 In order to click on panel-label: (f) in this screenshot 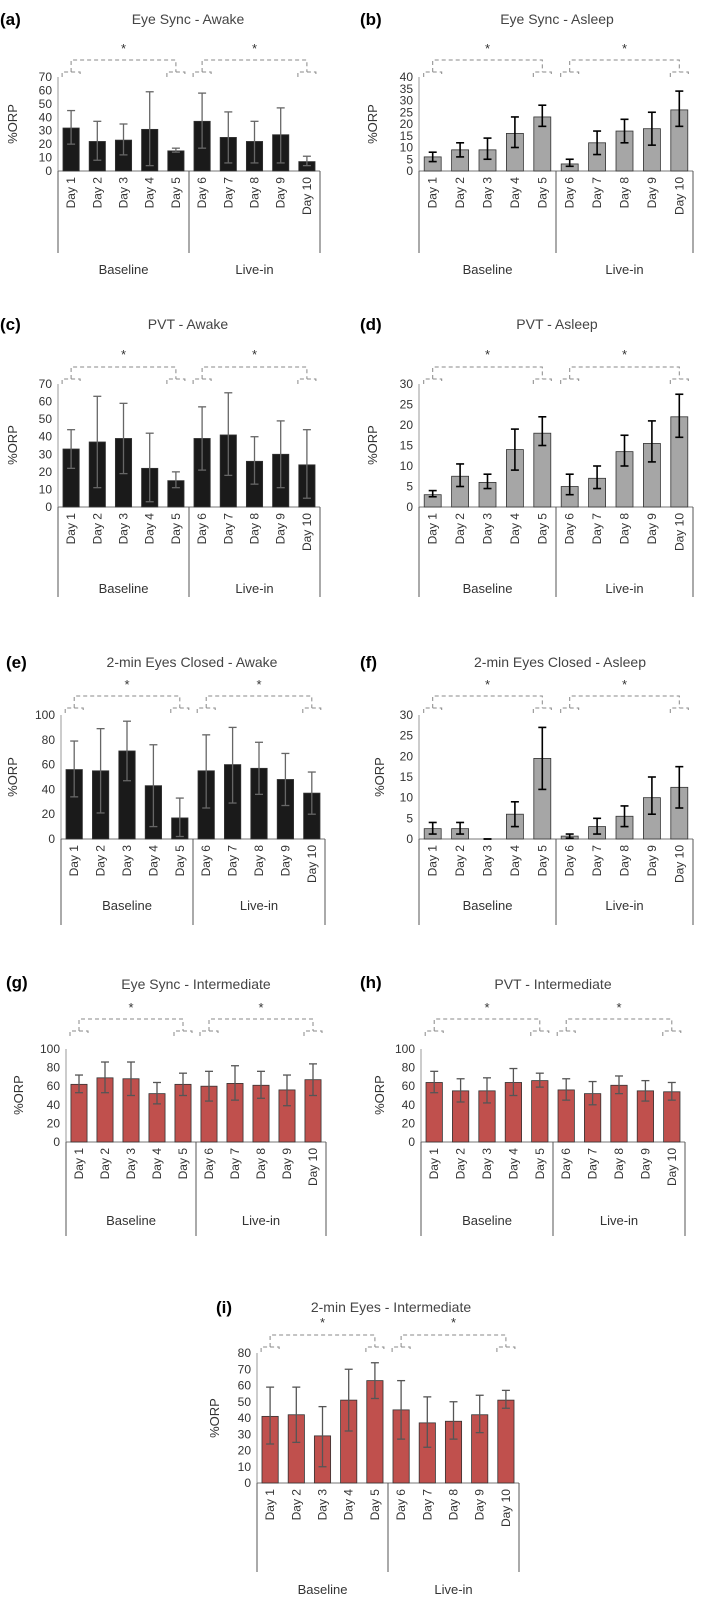, I will do `click(368, 662)`.